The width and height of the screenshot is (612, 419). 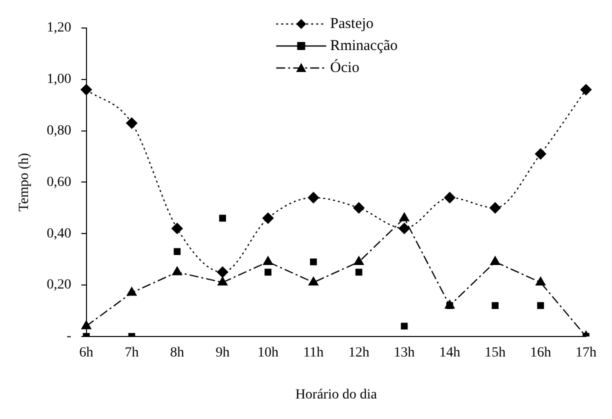 I want to click on y-axis-title: Tempo (h), so click(x=24, y=182).